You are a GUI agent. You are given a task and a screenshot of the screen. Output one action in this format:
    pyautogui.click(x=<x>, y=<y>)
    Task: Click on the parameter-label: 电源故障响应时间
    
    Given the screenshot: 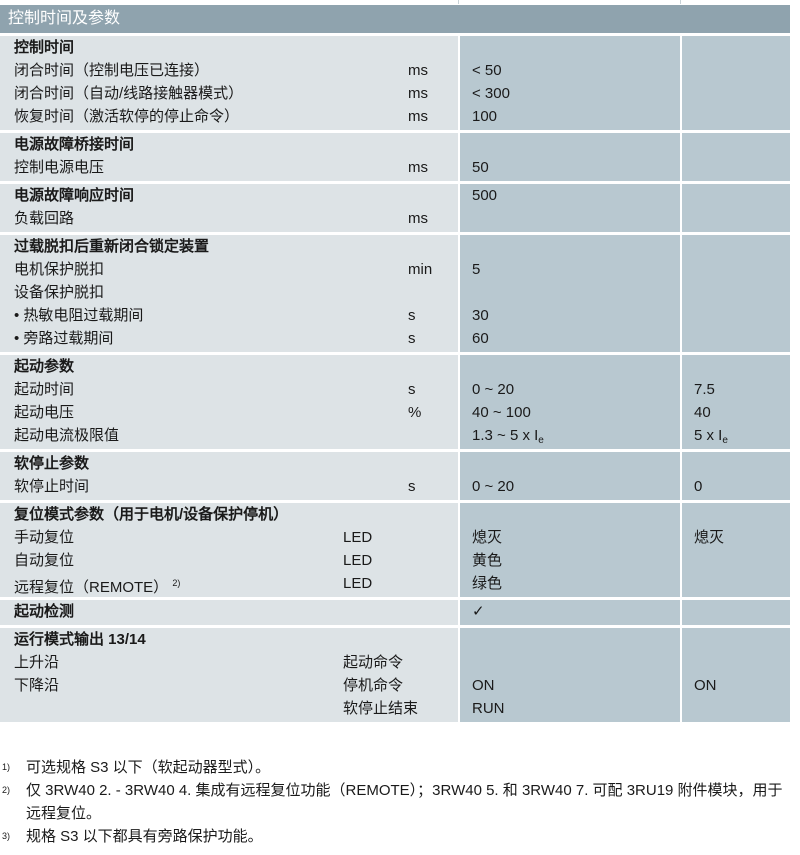 What is the action you would take?
    pyautogui.click(x=74, y=195)
    